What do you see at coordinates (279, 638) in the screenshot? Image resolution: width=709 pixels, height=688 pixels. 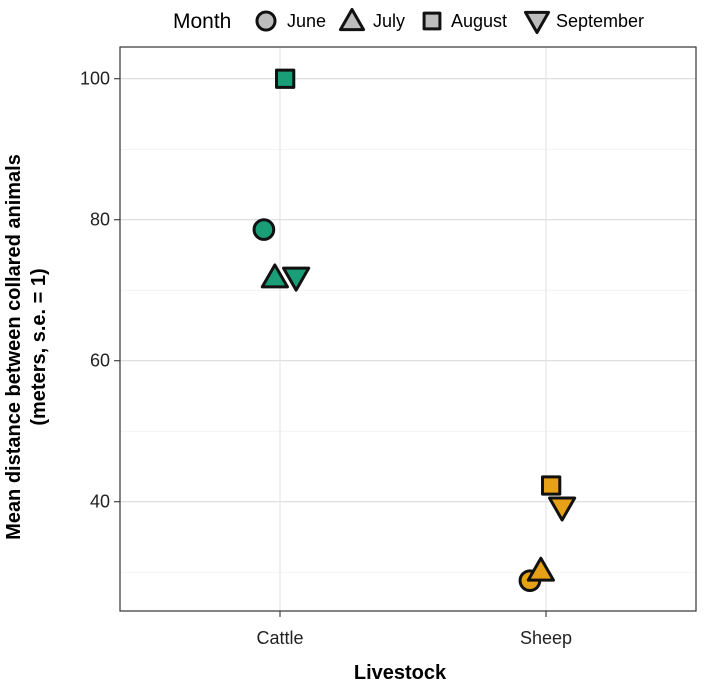 I see `x-tick-label-cattle: Cattle` at bounding box center [279, 638].